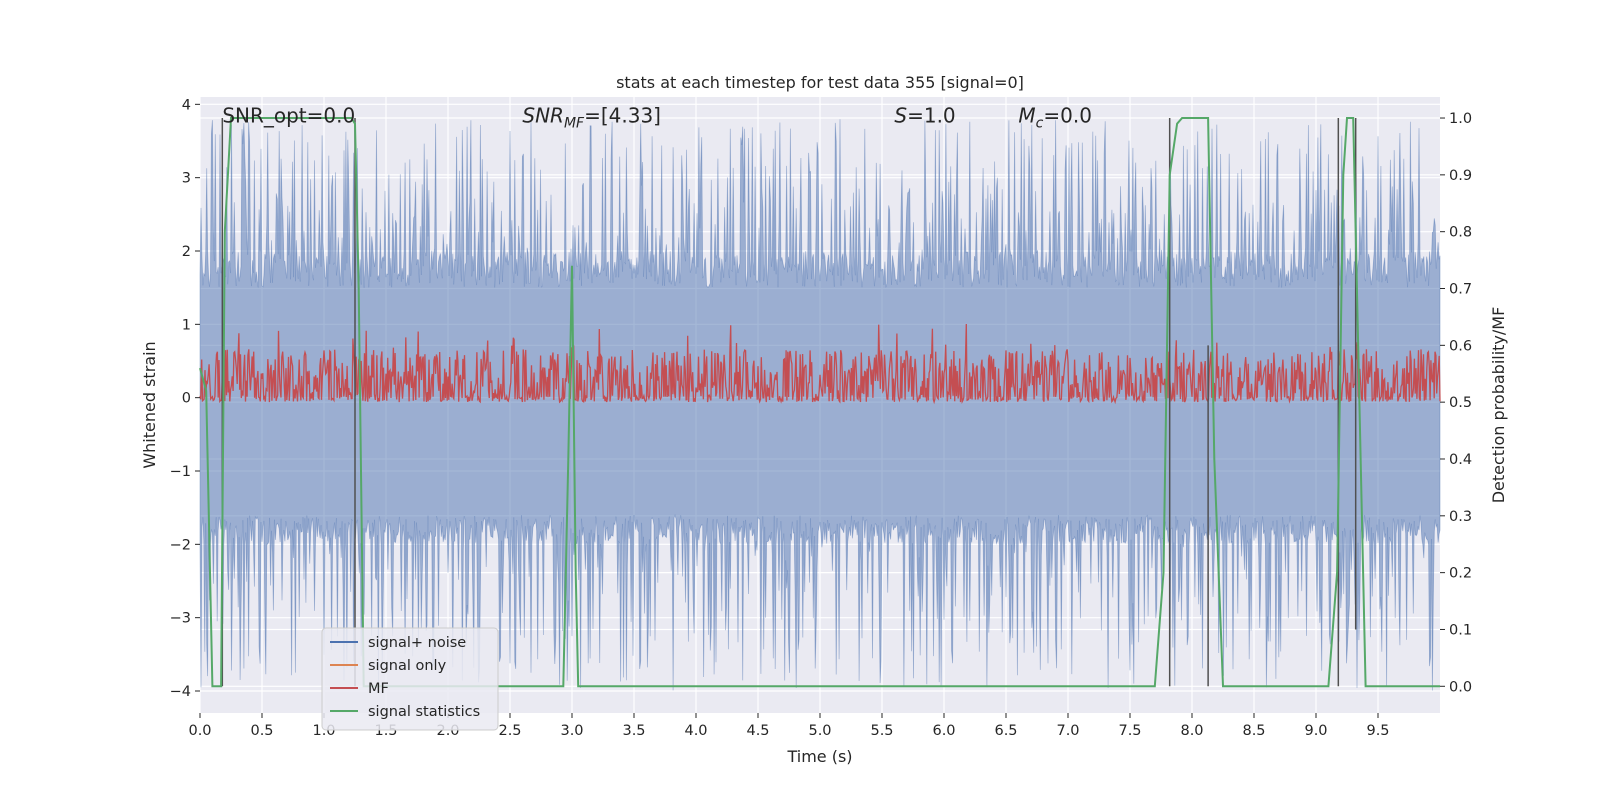  Describe the element at coordinates (1460, 346) in the screenshot. I see `y2-tick-label: 0.6` at that location.